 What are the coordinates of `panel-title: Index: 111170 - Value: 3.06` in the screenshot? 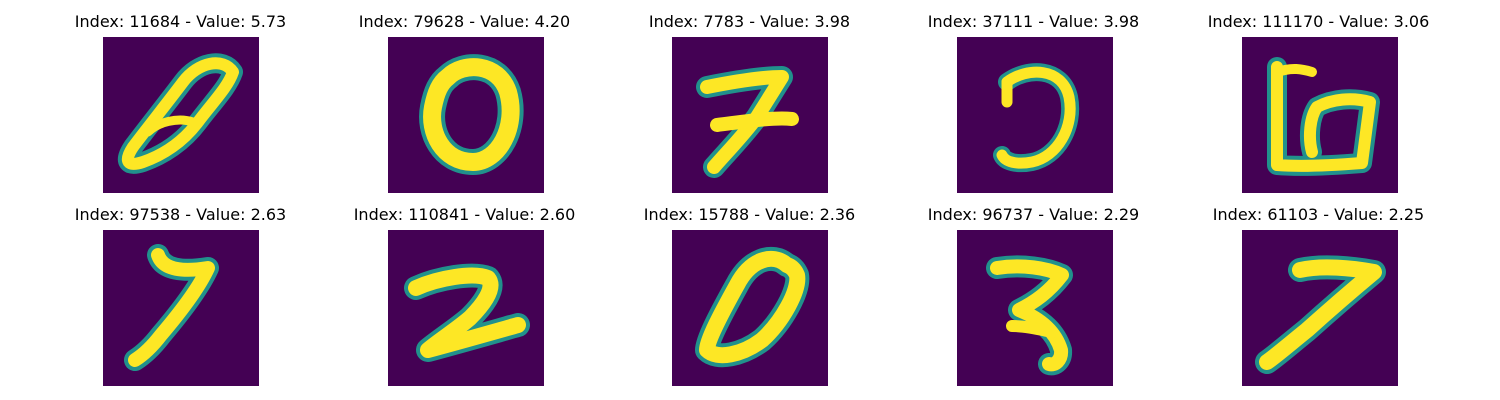 It's located at (1318, 21).